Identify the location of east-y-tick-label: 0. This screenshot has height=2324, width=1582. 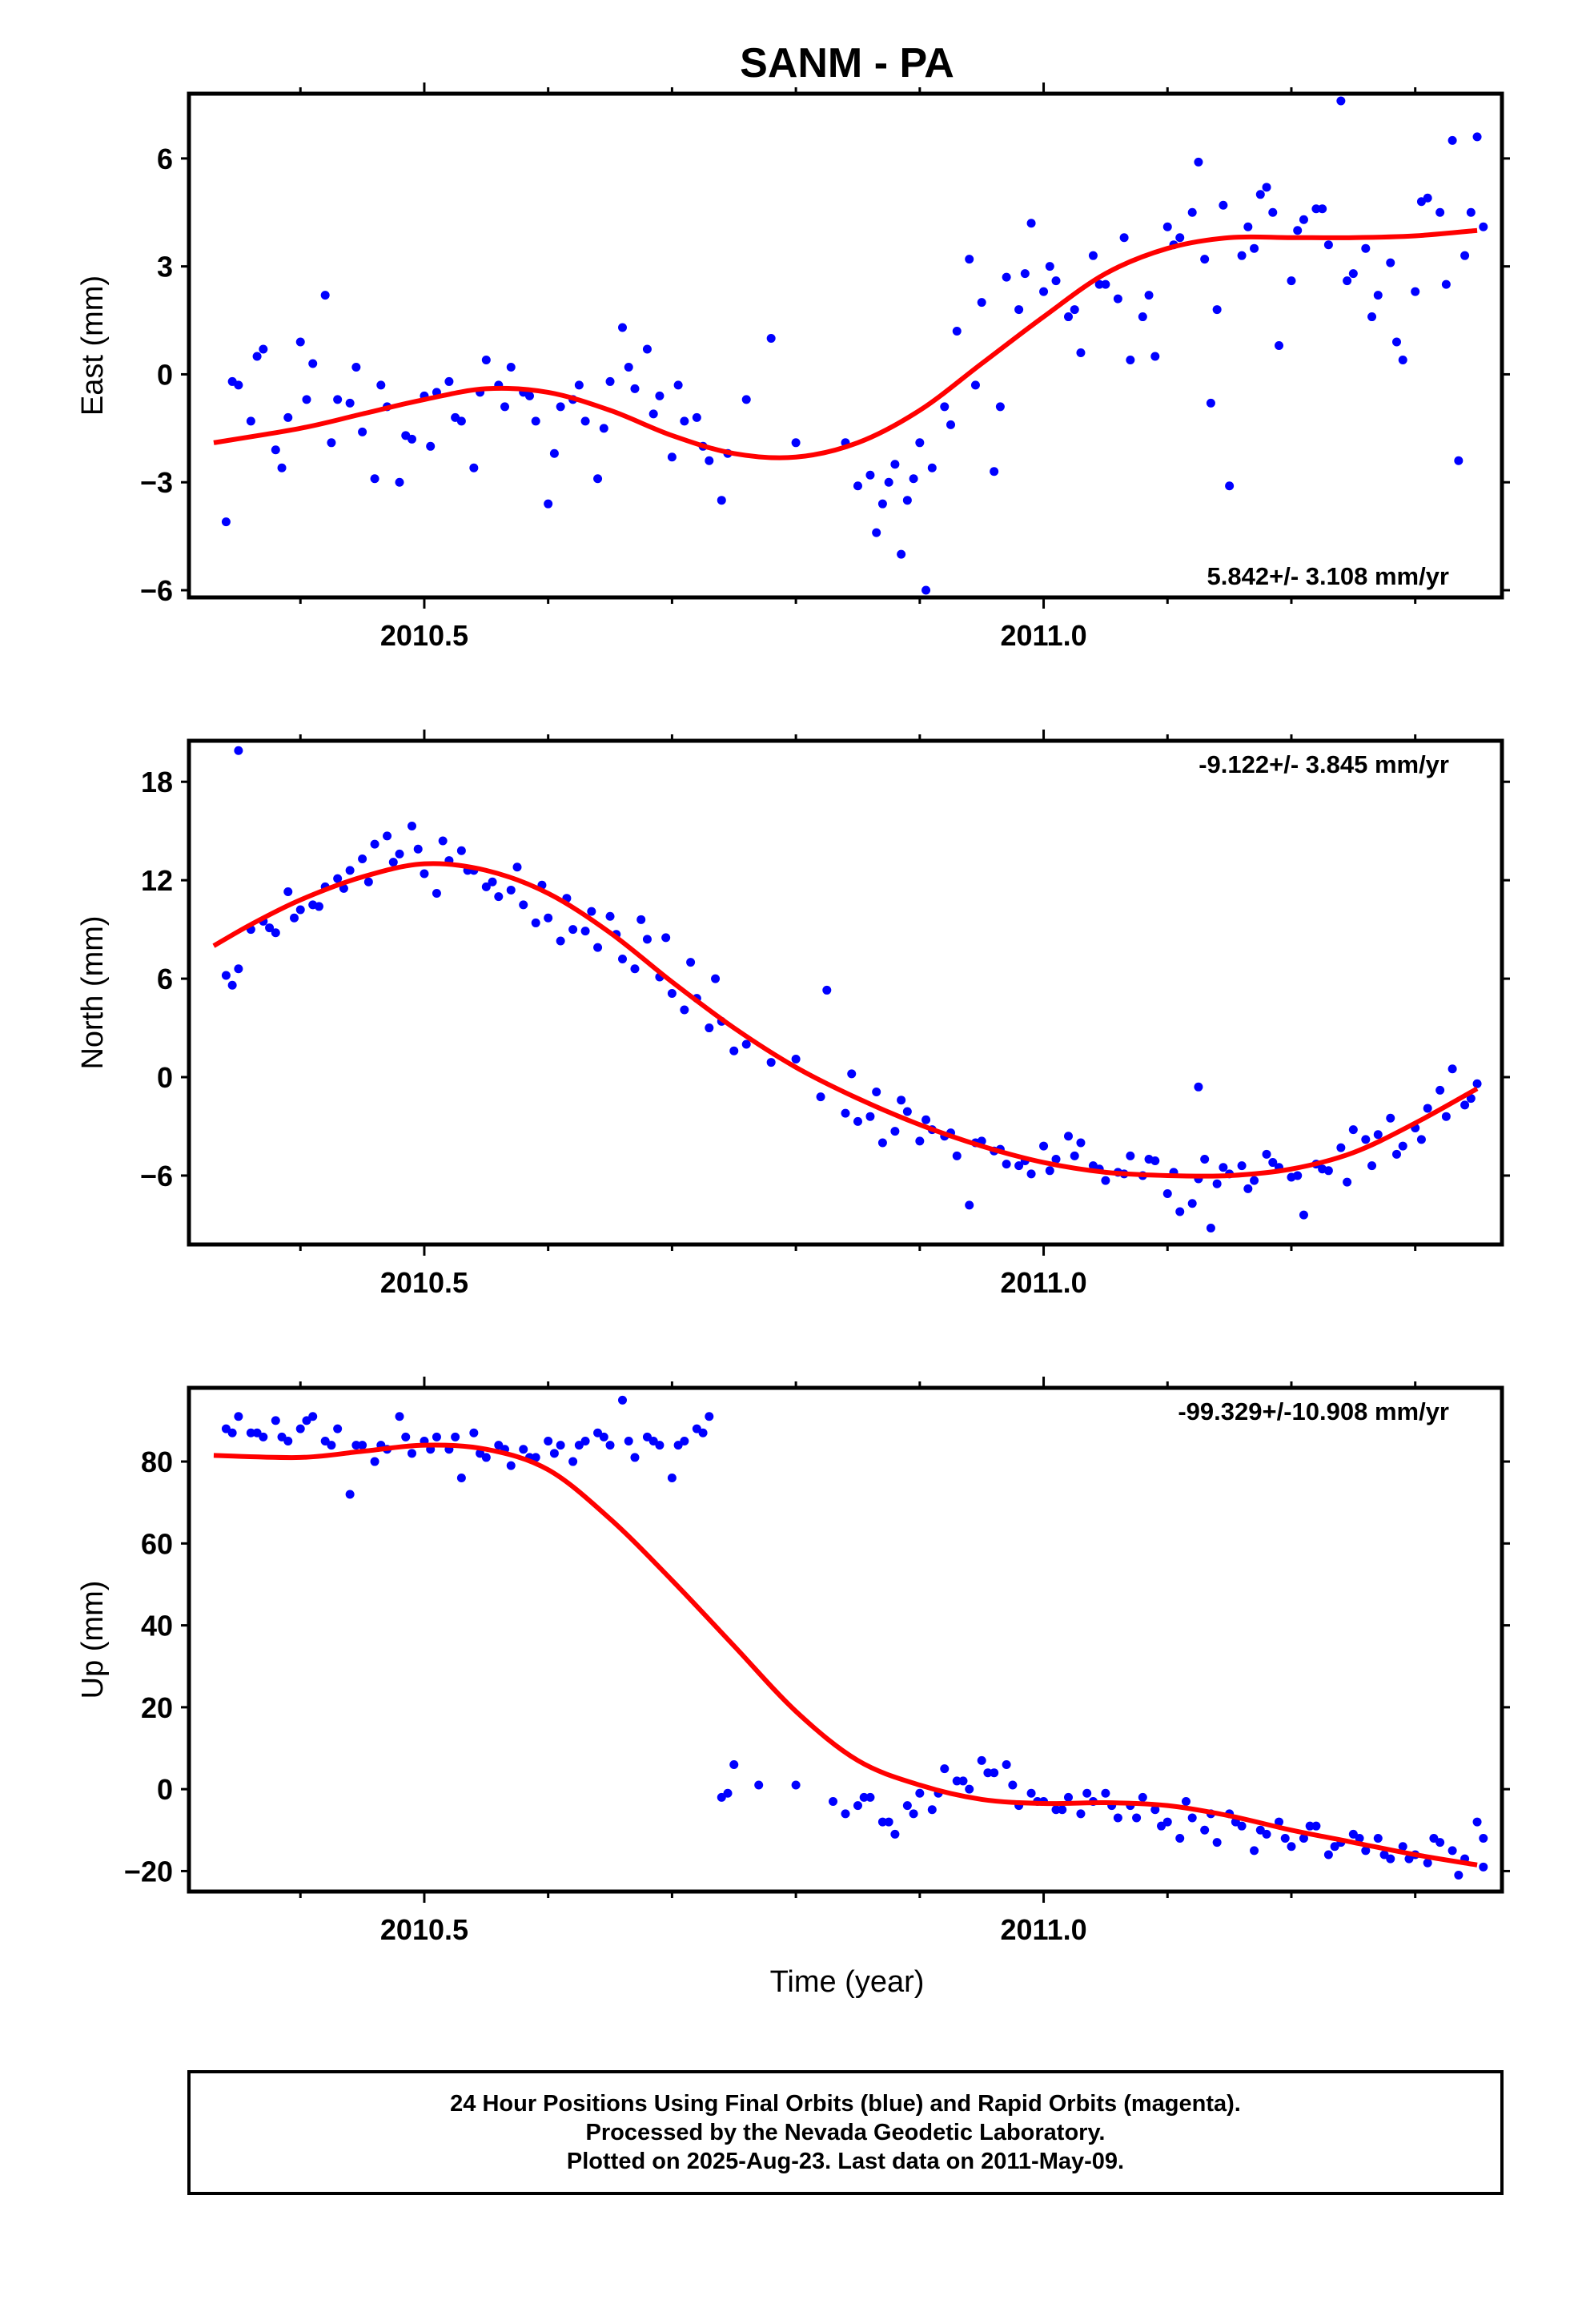
(165, 374).